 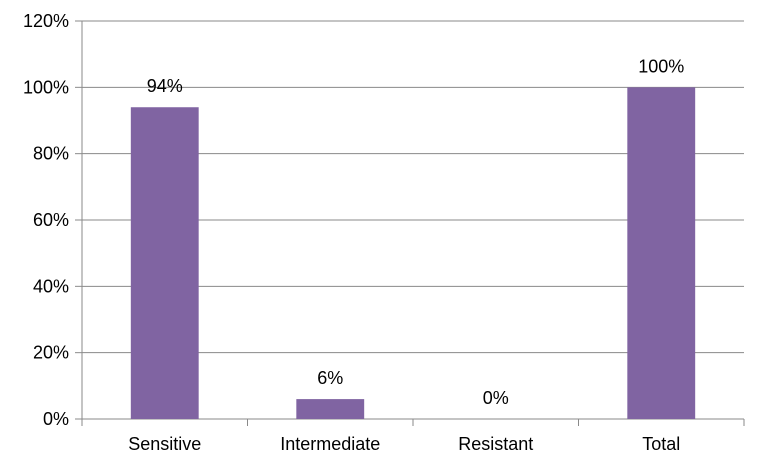 I want to click on x-category-label: Total, so click(x=661, y=444).